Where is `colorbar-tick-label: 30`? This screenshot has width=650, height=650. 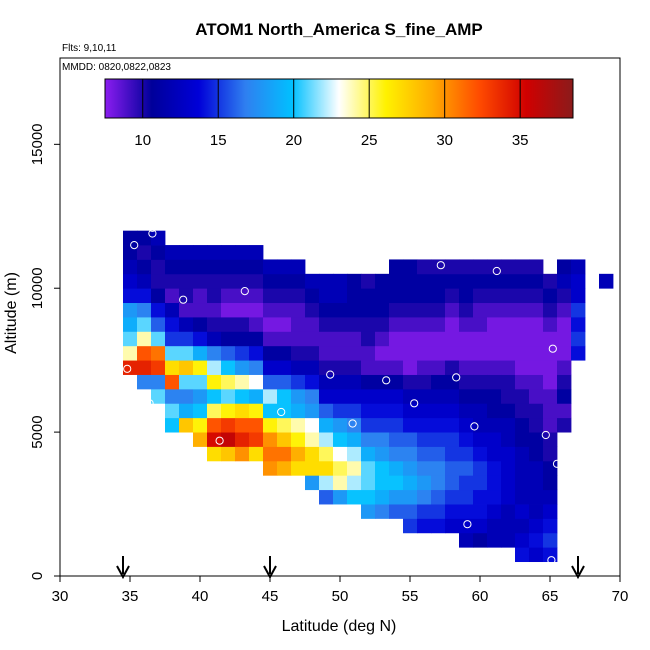 colorbar-tick-label: 30 is located at coordinates (444, 140).